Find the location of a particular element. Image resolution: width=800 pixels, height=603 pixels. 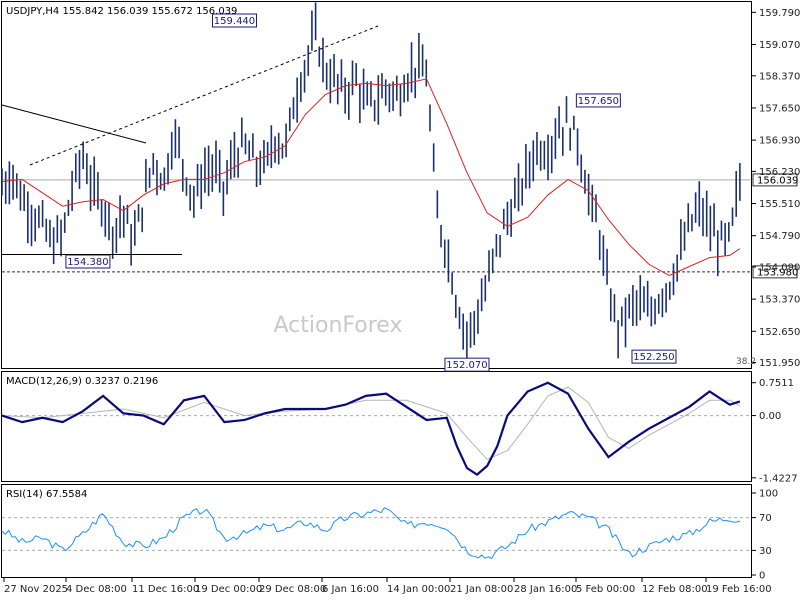

price-y-tick-label: 156.930 is located at coordinates (779, 141).